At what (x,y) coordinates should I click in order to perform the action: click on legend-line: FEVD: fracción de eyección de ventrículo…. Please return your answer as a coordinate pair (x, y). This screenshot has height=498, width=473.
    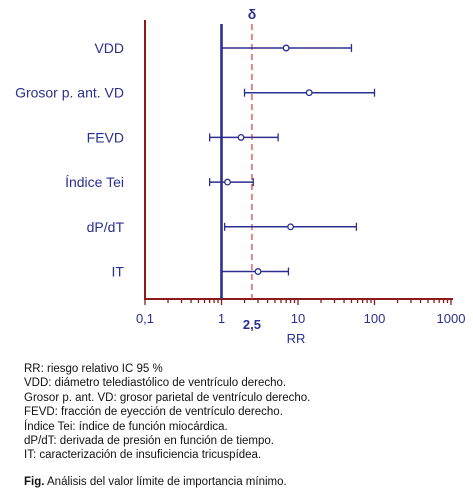
    Looking at the image, I should click on (153, 412).